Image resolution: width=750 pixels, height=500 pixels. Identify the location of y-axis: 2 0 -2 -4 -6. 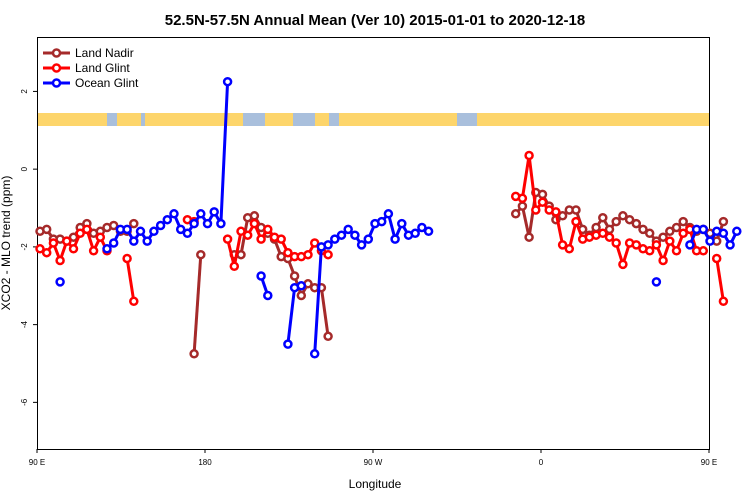
(28, 247).